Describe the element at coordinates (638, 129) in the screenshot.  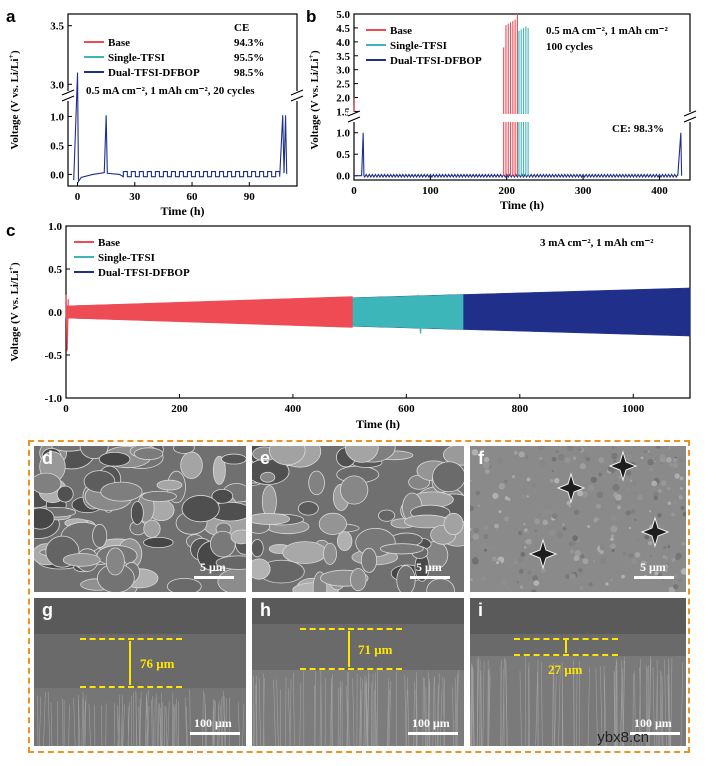
I see `ce-label-b: CE: 98.3%` at that location.